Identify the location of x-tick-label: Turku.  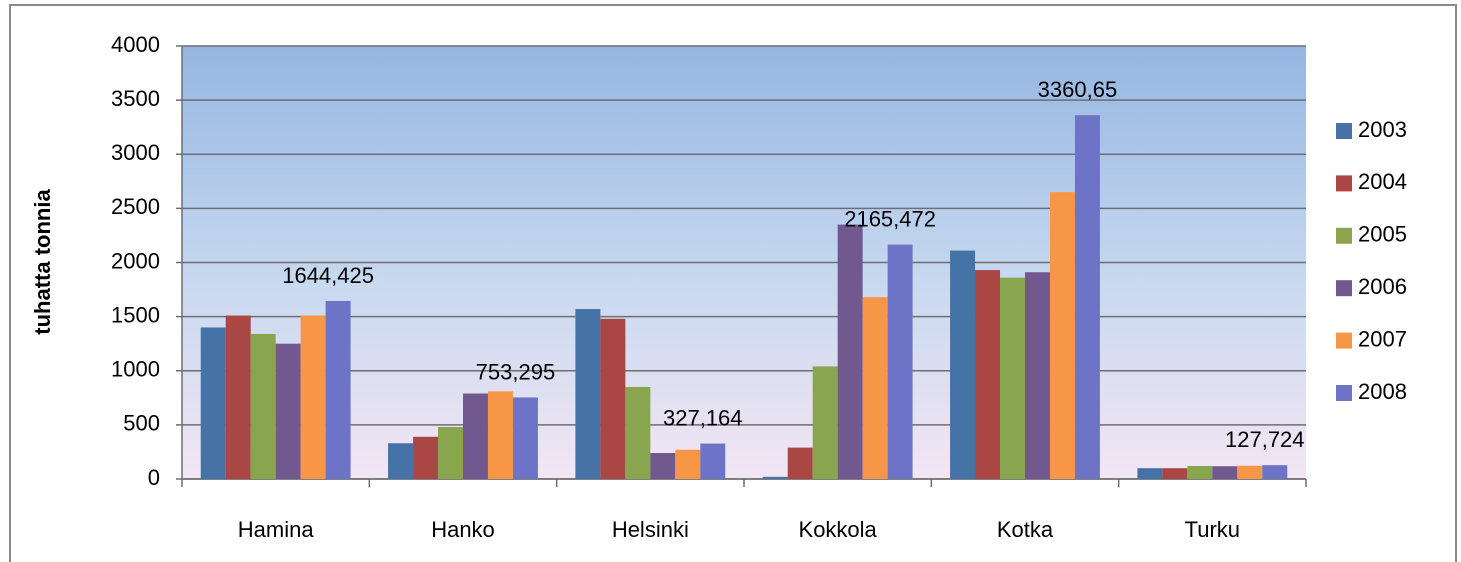
(1212, 529).